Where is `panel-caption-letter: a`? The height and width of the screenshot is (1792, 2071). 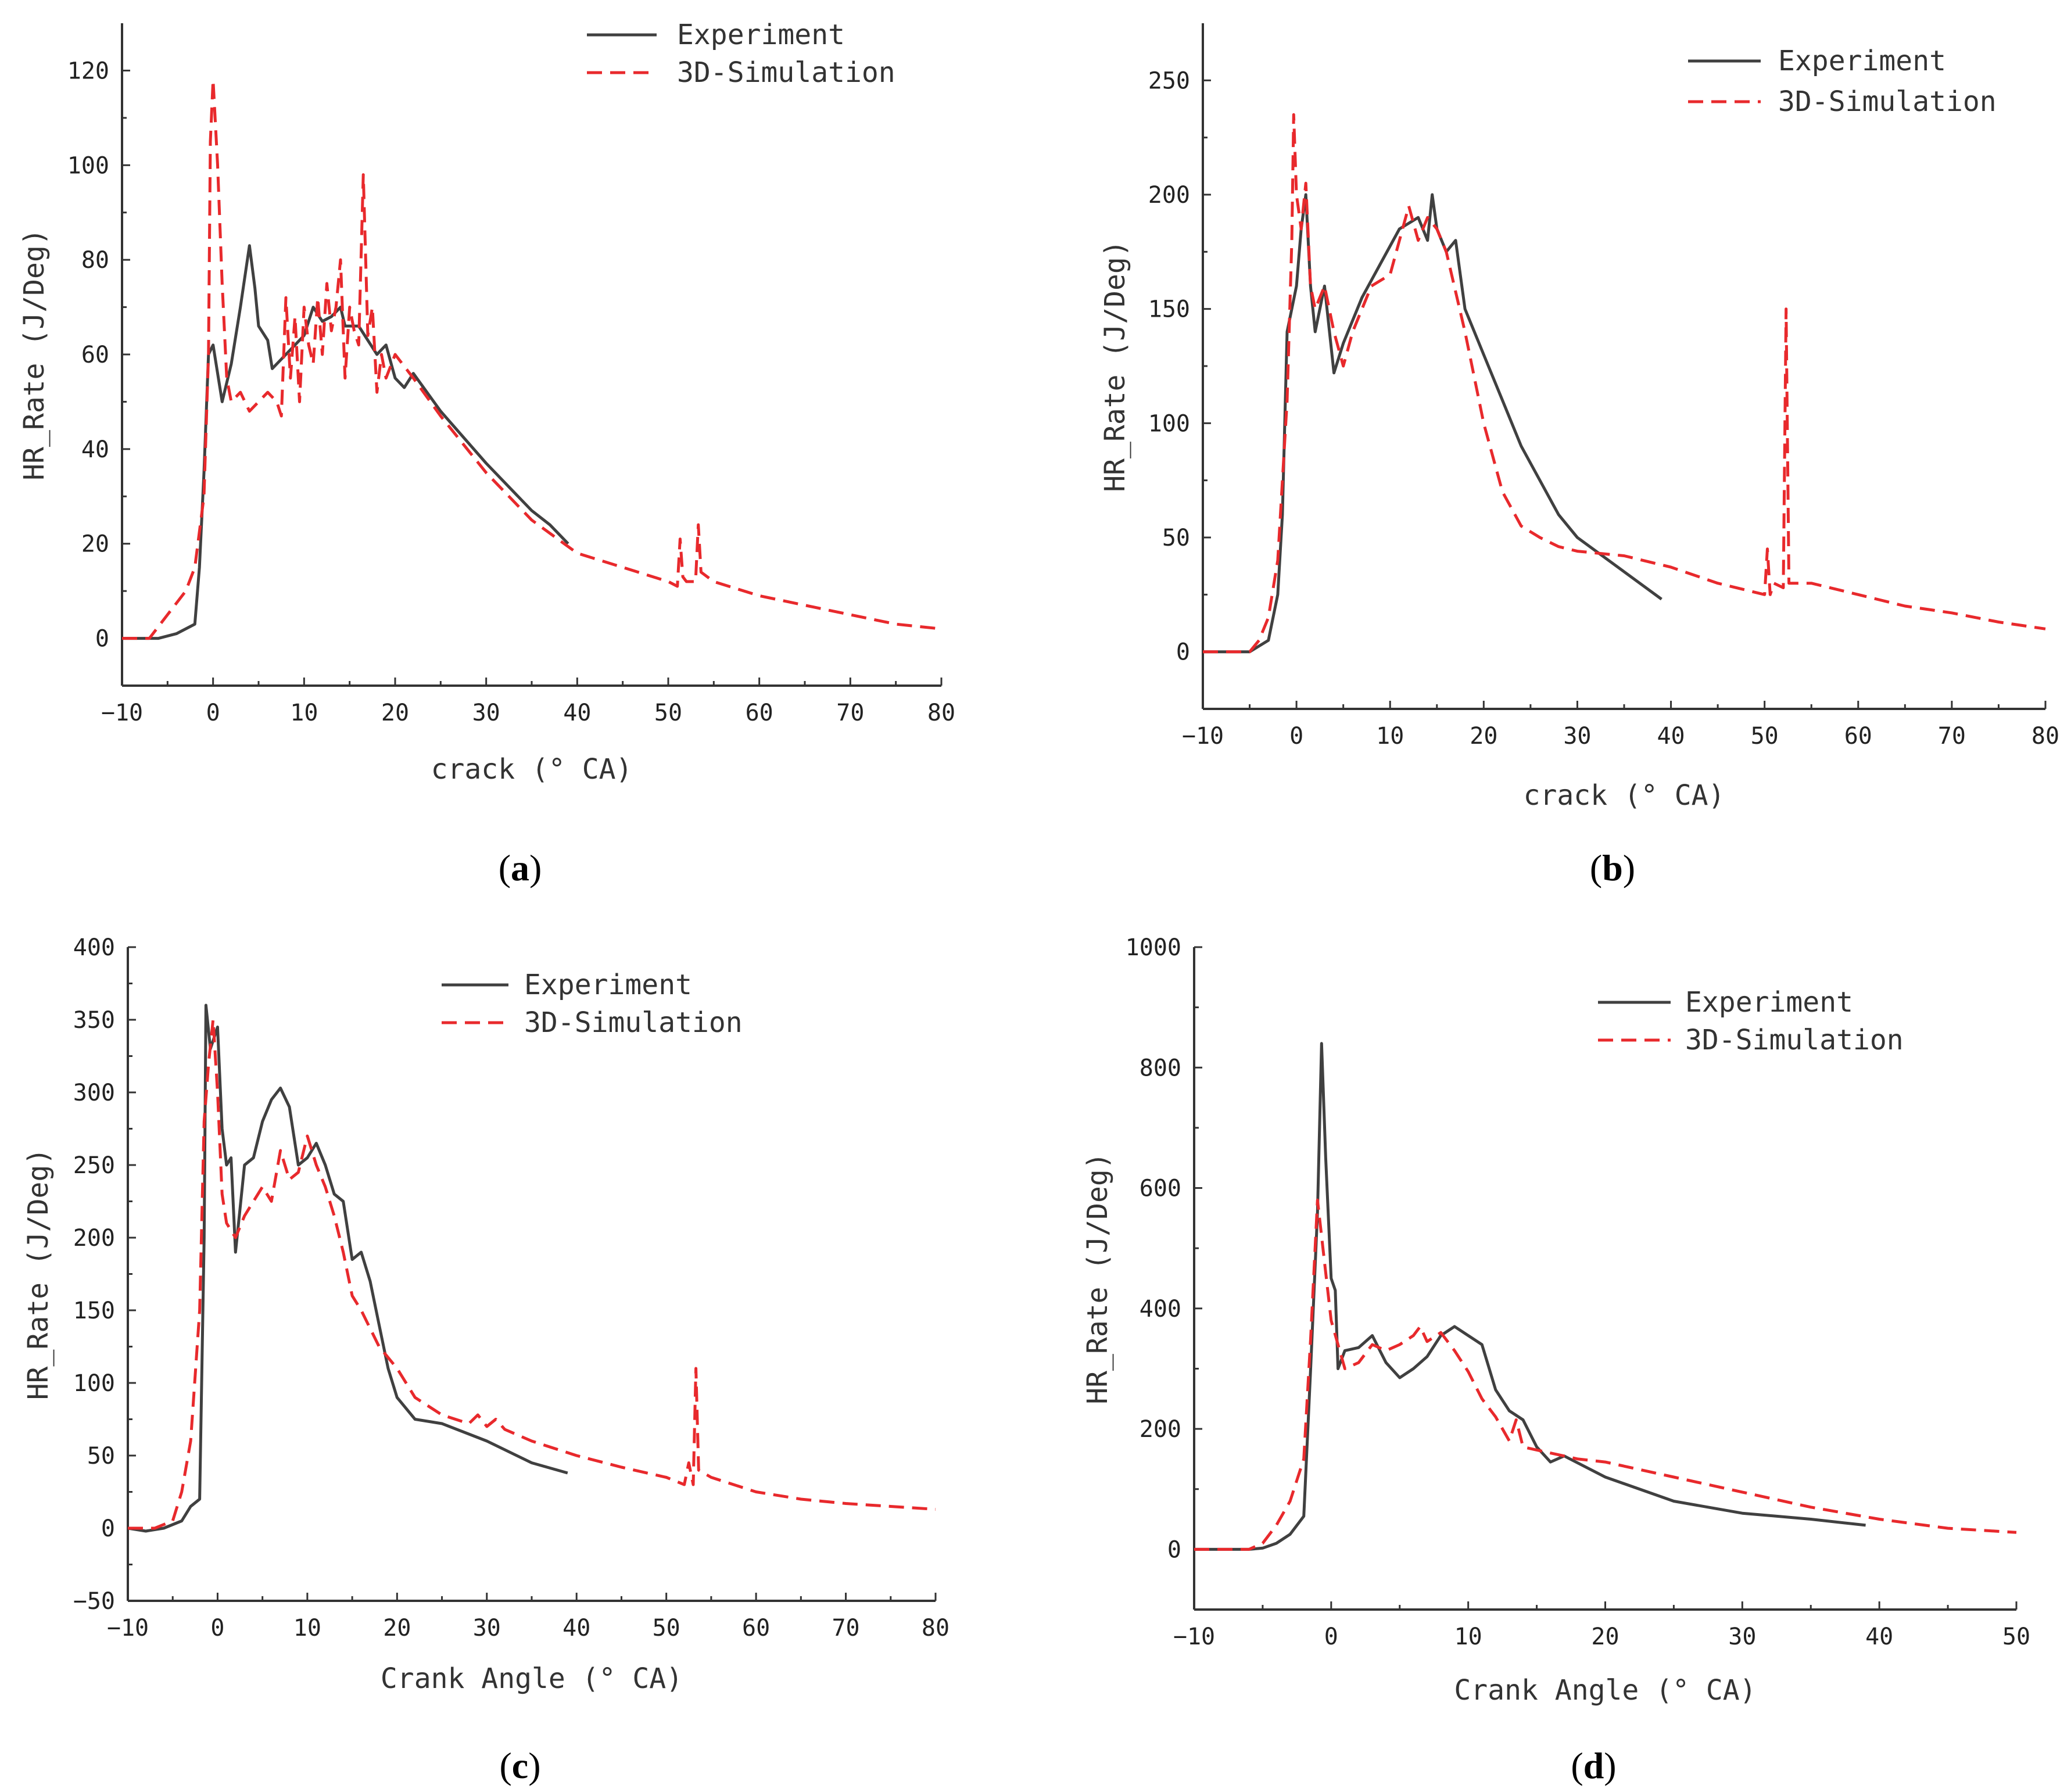 panel-caption-letter: a is located at coordinates (520, 867).